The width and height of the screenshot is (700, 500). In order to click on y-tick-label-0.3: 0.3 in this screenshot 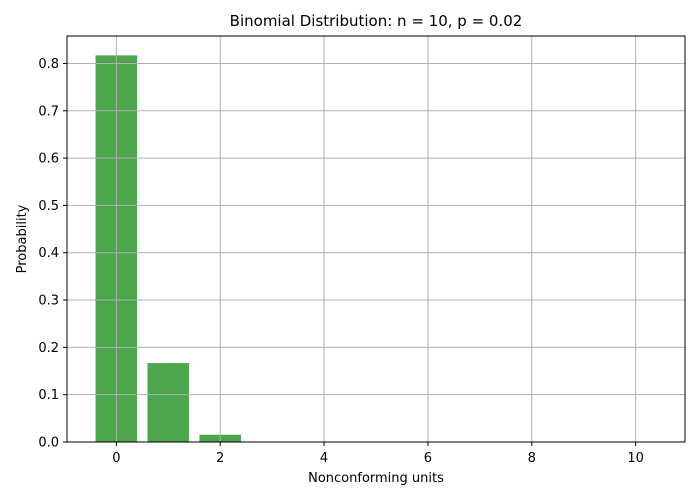, I will do `click(48, 301)`.